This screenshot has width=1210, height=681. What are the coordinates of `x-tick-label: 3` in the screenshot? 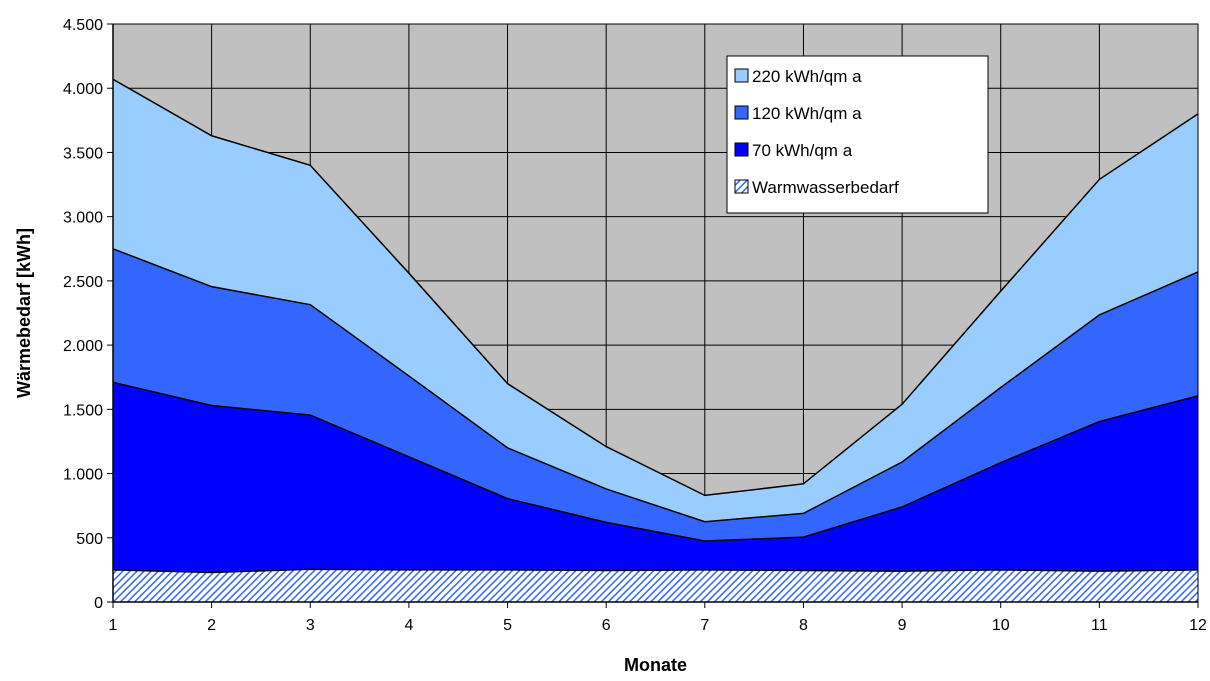 It's located at (310, 625).